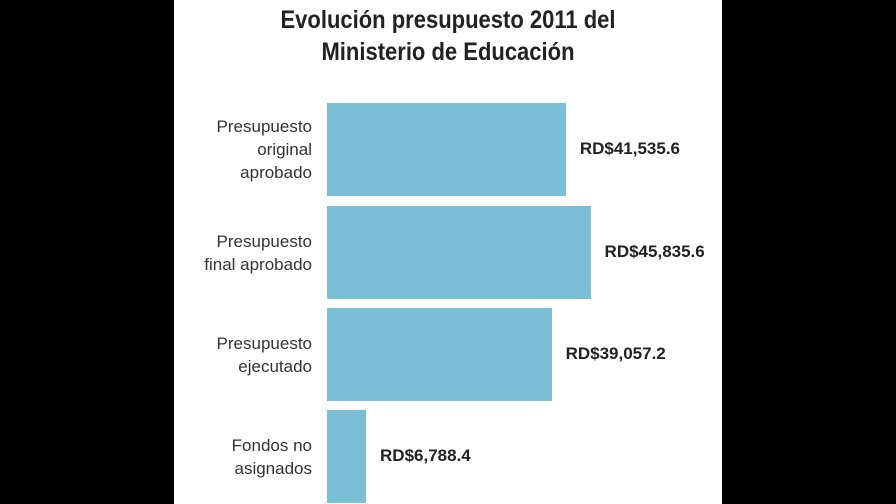 This screenshot has width=896, height=504. I want to click on category-label: Fondos no asignados, so click(271, 456).